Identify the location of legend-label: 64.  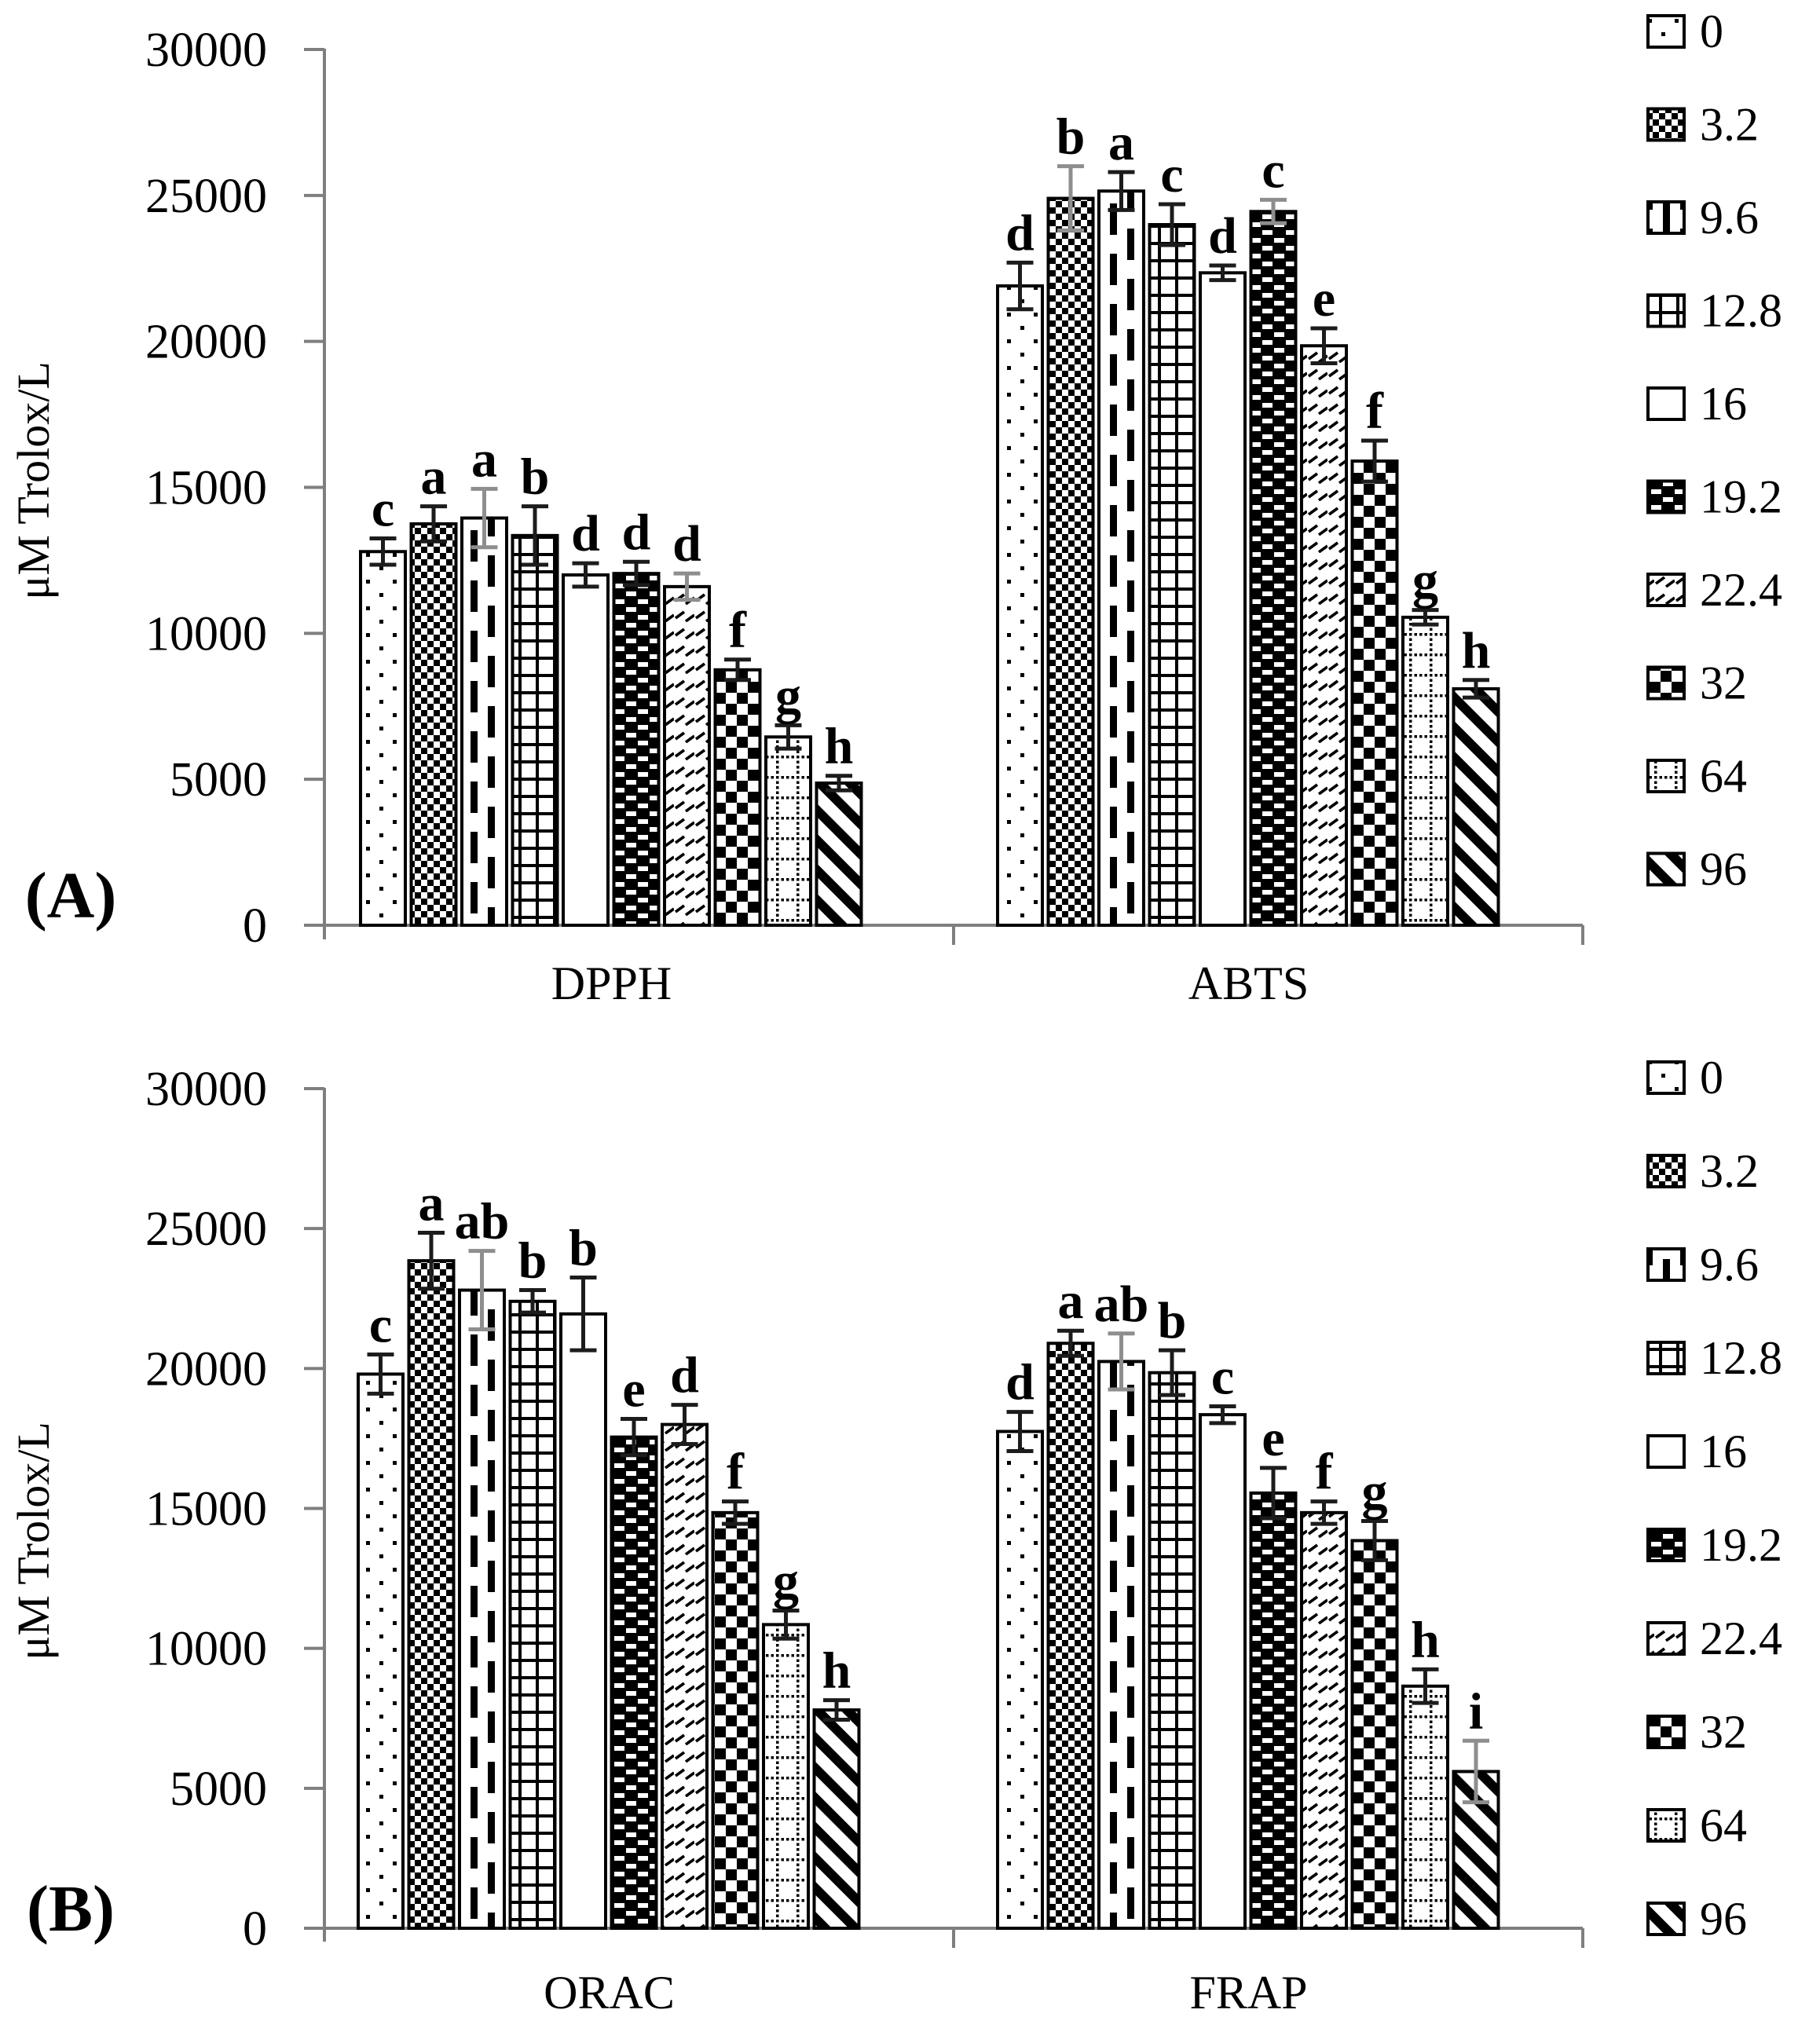
(1723, 776).